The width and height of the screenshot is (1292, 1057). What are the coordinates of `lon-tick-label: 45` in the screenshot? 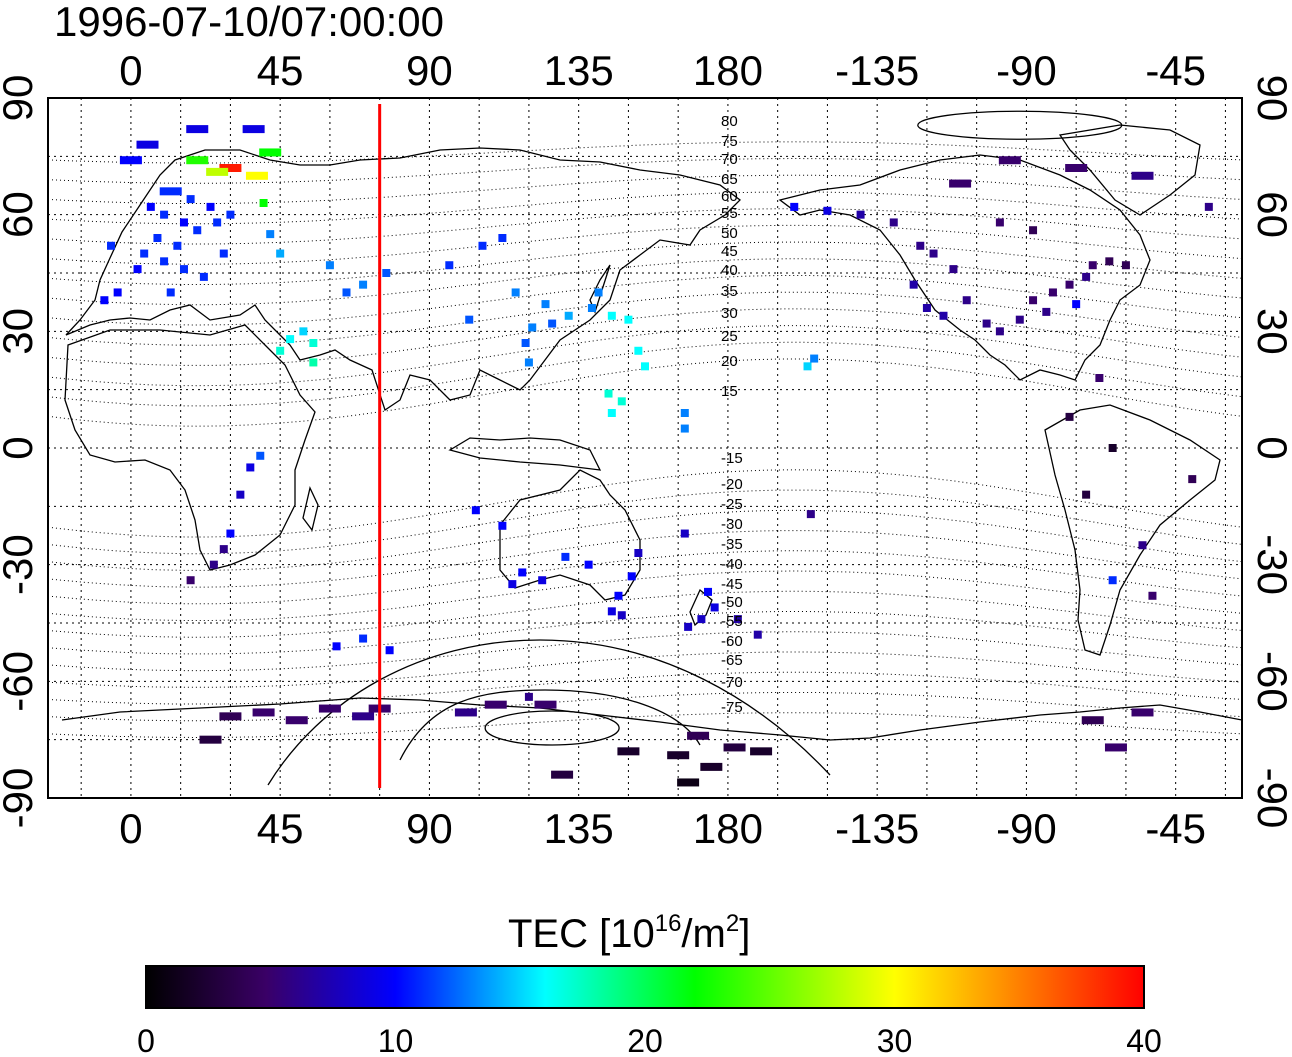 It's located at (280, 828).